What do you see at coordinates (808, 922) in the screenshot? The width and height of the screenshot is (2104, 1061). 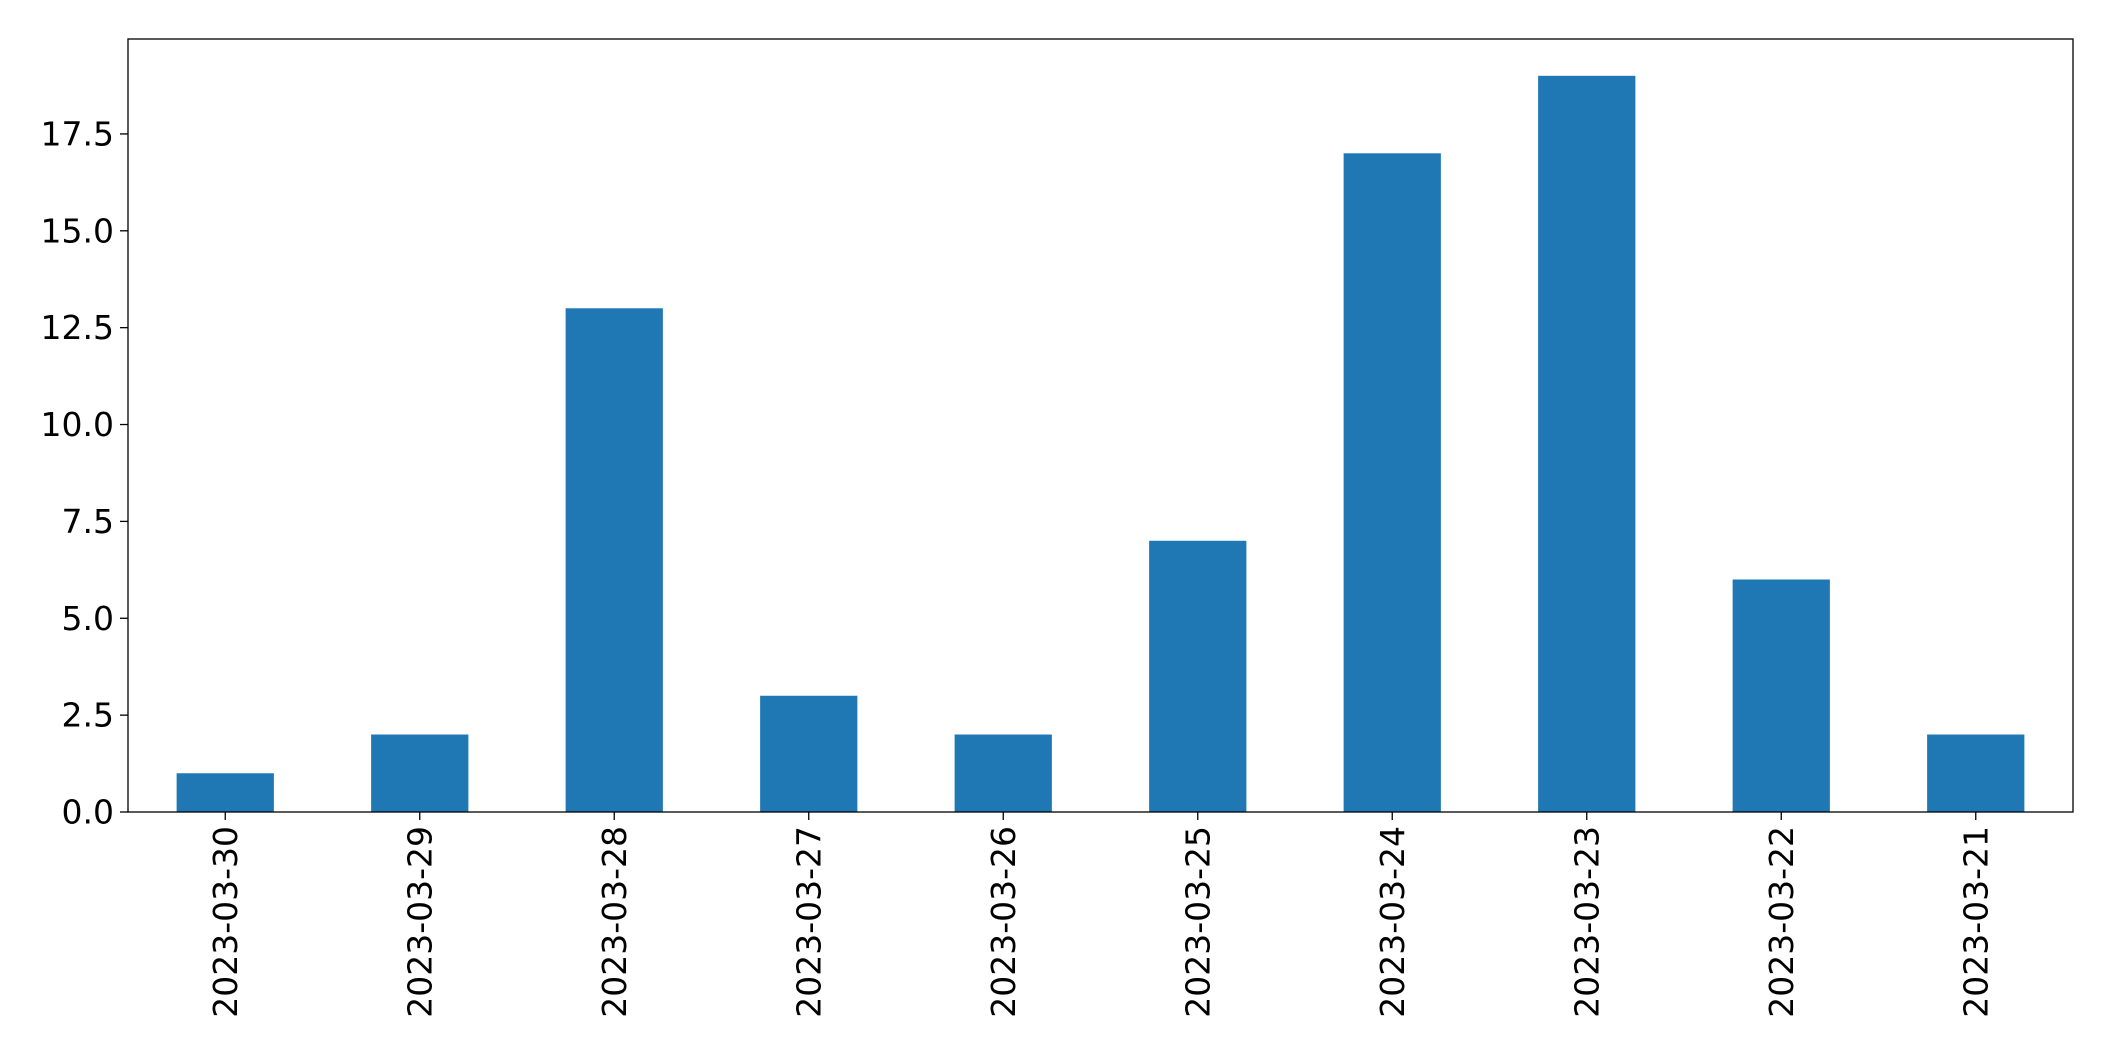 I see `x-tick-label: 2023-03-27` at bounding box center [808, 922].